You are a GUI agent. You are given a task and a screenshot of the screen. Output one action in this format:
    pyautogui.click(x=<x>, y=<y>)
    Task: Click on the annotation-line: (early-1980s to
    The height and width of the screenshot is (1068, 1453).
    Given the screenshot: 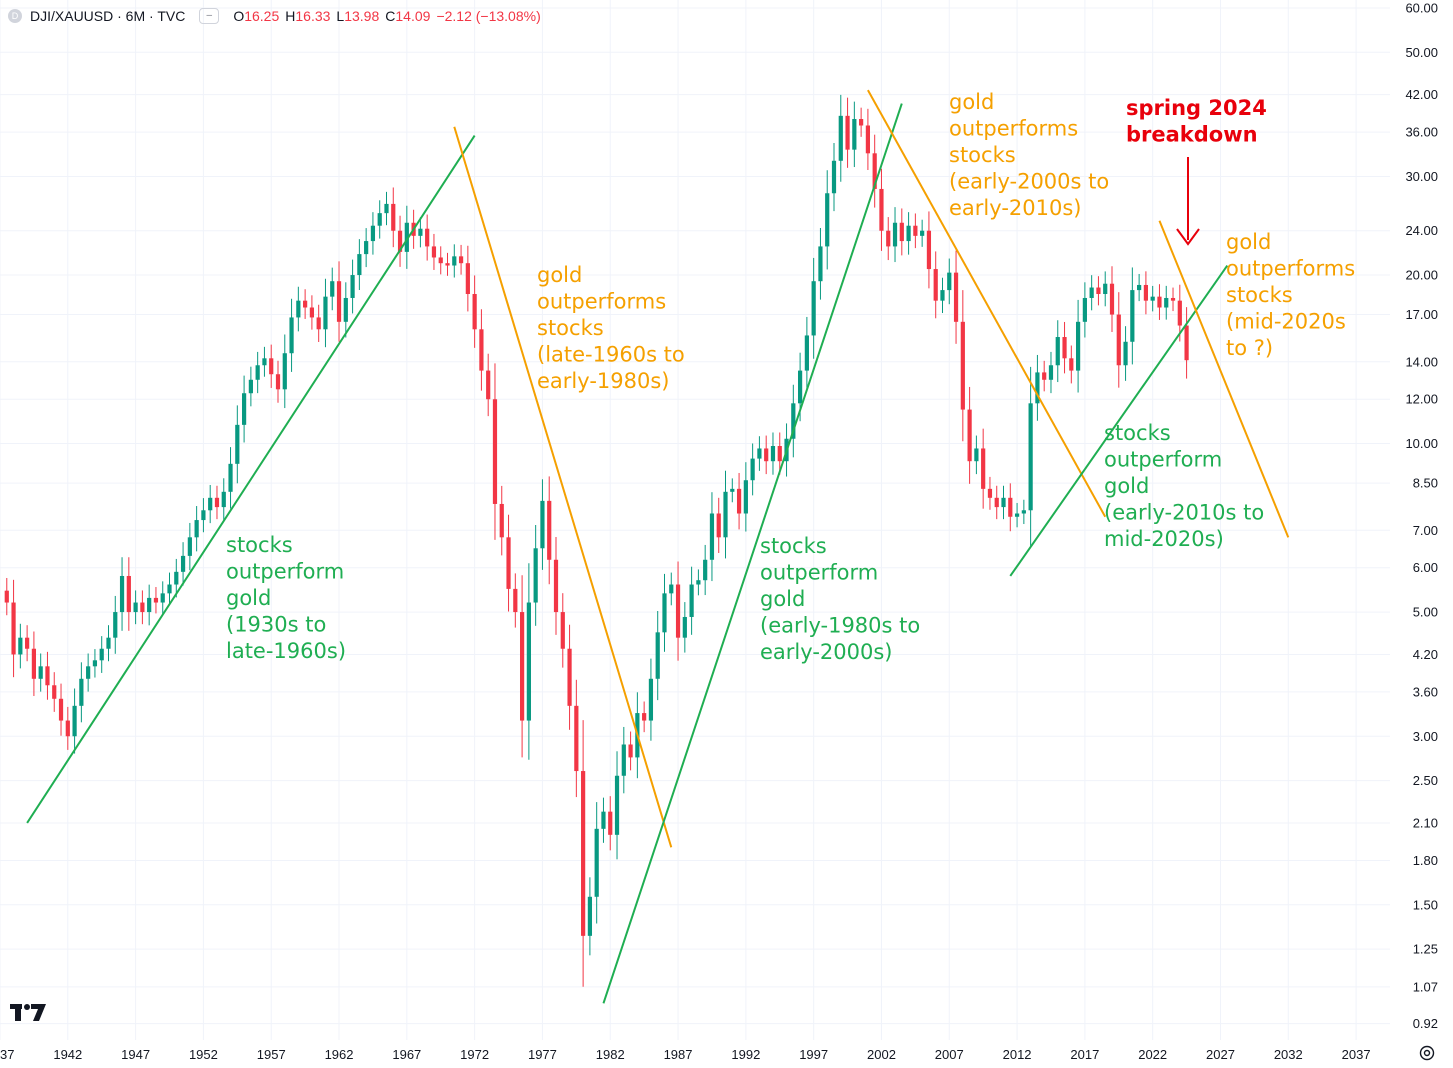 What is the action you would take?
    pyautogui.click(x=840, y=626)
    